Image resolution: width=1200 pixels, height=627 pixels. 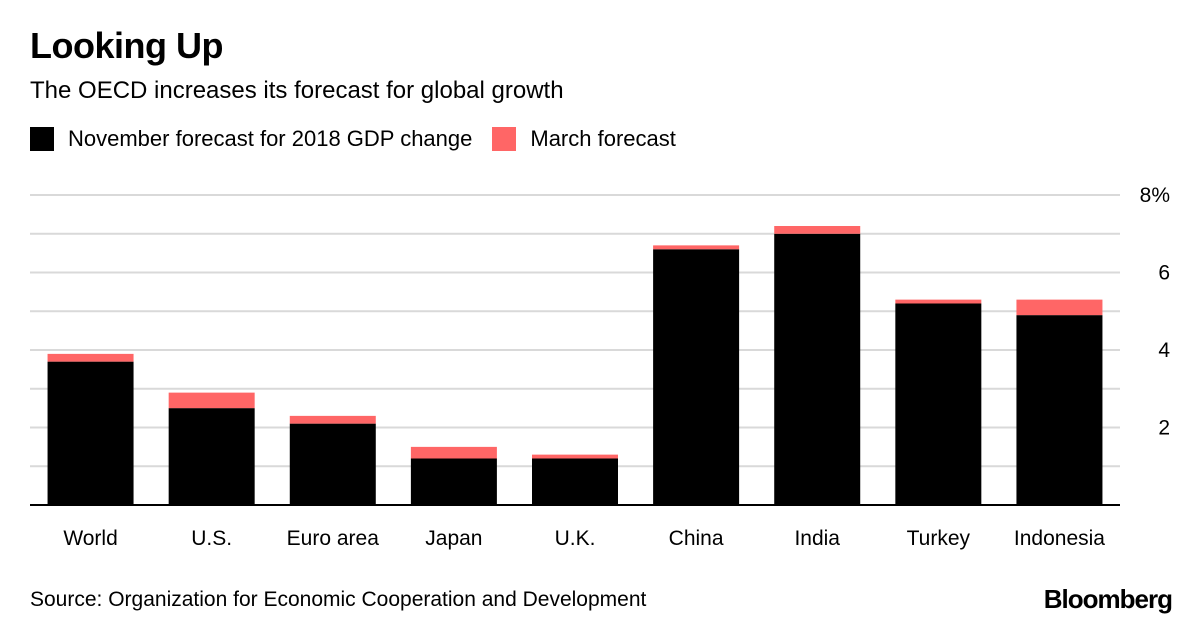 What do you see at coordinates (1164, 428) in the screenshot?
I see `y-tick-label: 2` at bounding box center [1164, 428].